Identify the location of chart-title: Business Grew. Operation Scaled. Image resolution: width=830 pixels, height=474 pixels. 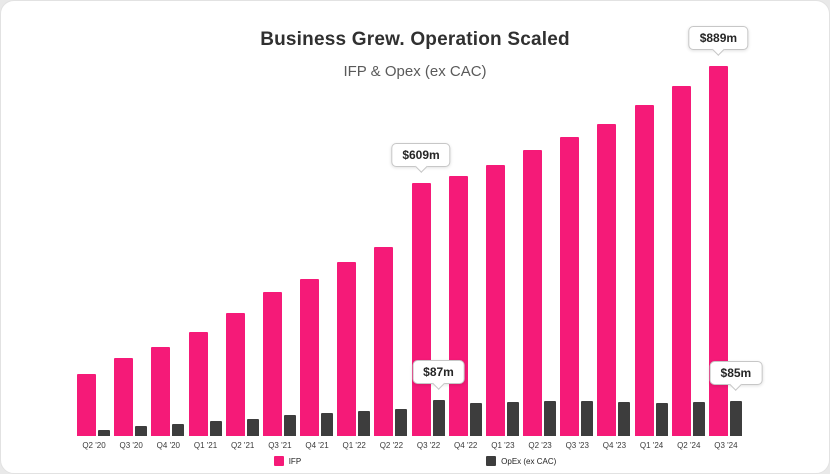
(415, 39).